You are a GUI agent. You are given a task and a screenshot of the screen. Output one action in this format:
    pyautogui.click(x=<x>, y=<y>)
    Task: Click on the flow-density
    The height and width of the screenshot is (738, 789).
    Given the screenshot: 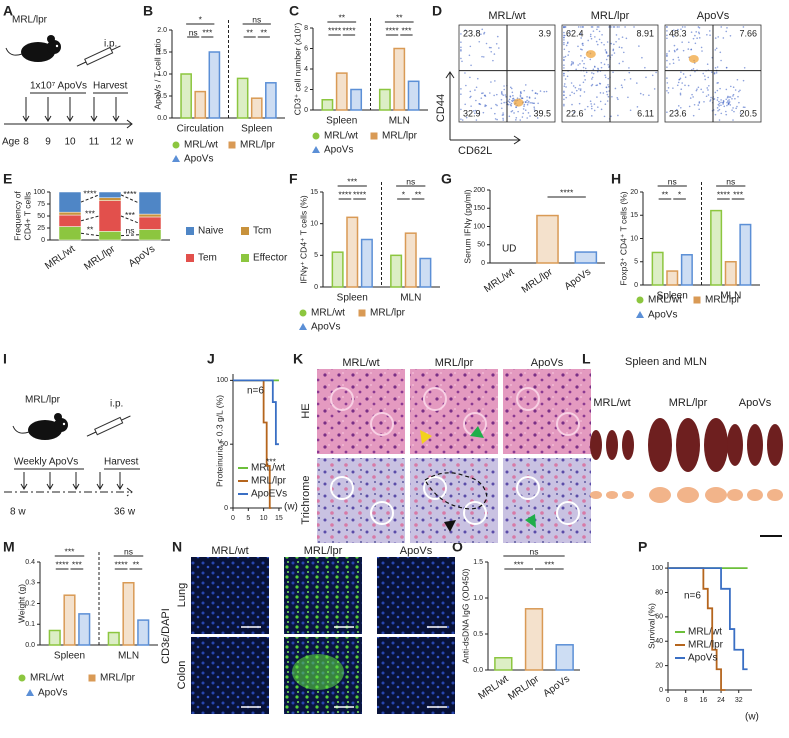 What is the action you would take?
    pyautogui.click(x=518, y=102)
    